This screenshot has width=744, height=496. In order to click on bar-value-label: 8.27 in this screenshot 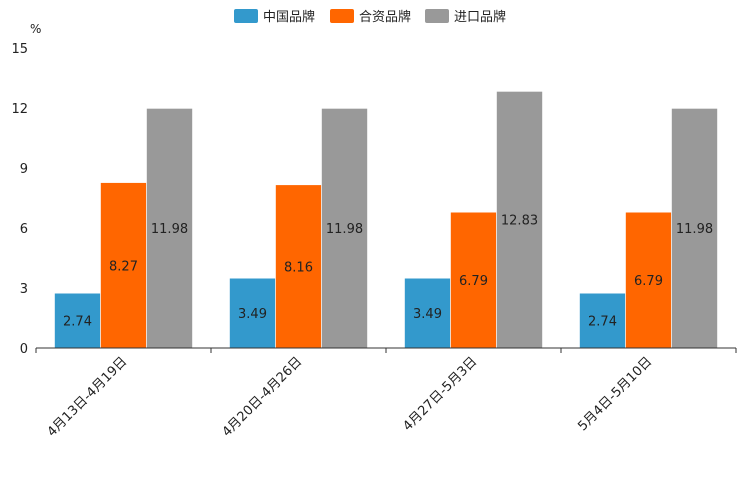, I will do `click(123, 266)`.